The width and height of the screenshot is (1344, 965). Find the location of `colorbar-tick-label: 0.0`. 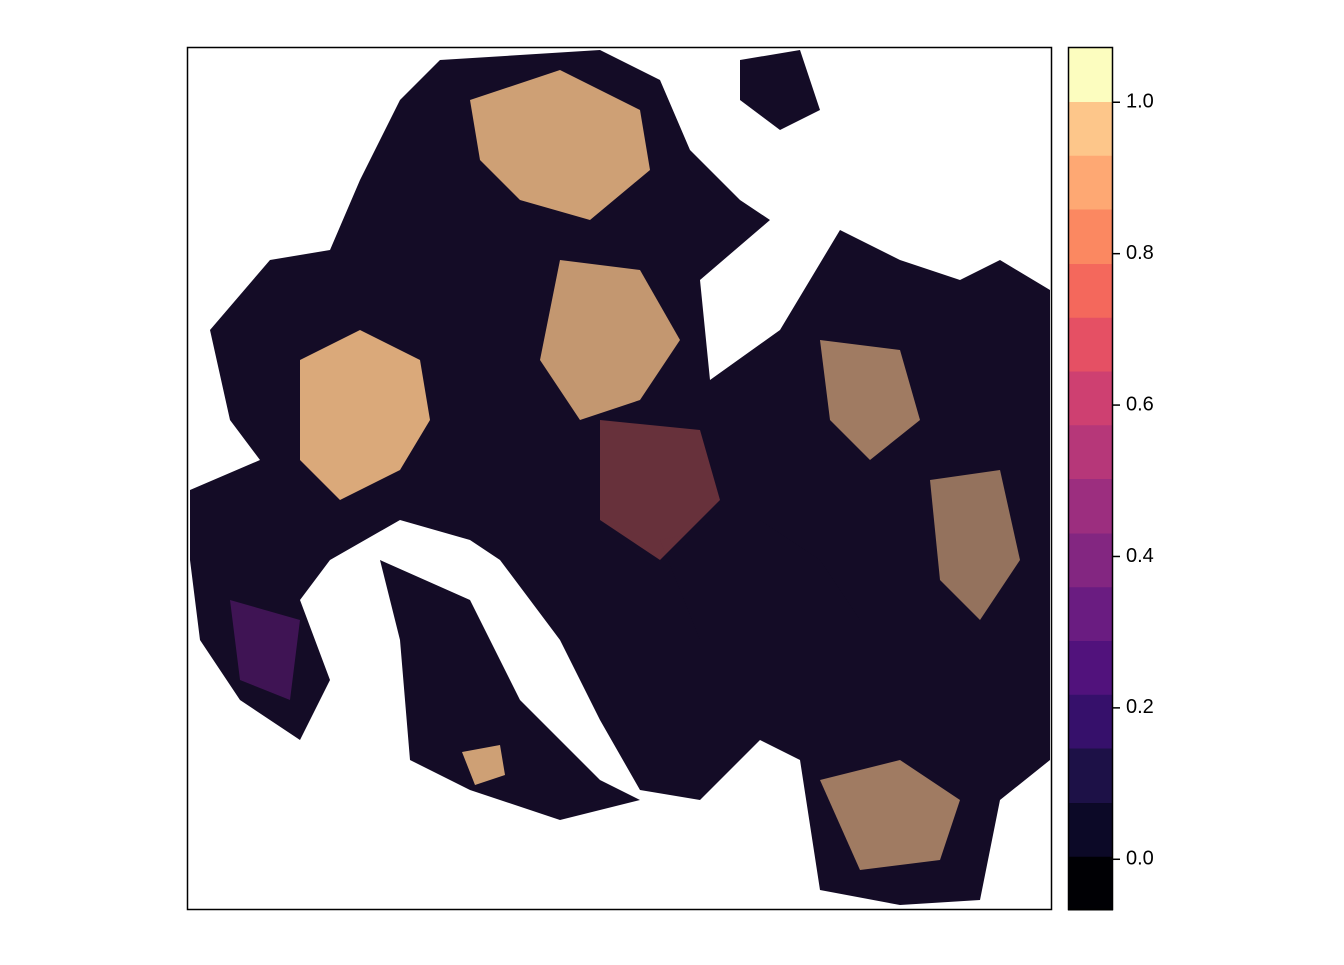

colorbar-tick-label: 0.0 is located at coordinates (1140, 859).